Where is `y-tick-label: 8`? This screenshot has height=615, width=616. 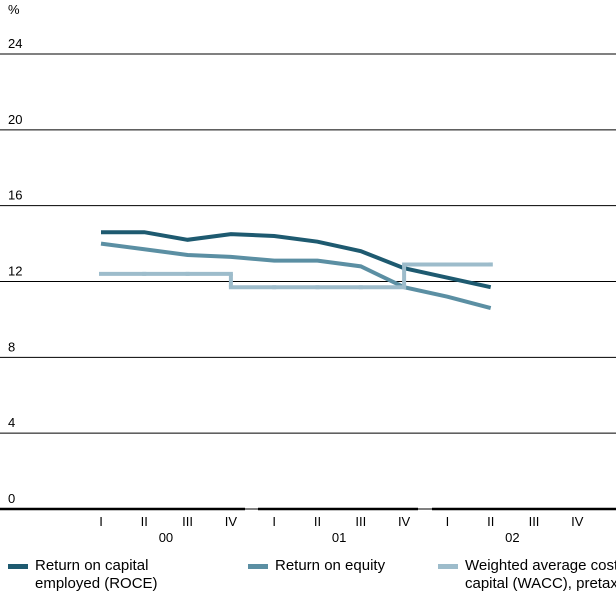 y-tick-label: 8 is located at coordinates (11, 346).